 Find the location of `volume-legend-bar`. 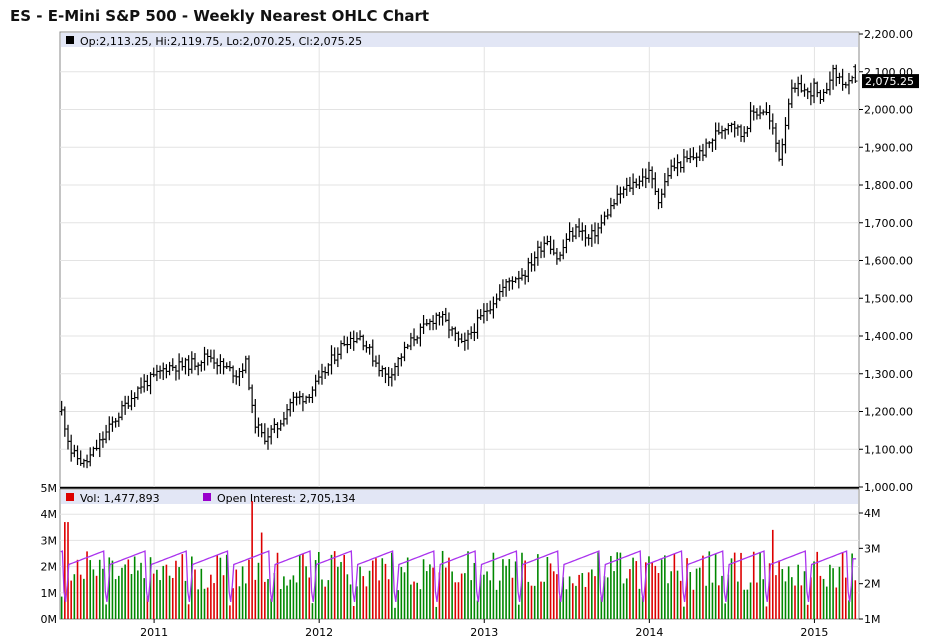

volume-legend-bar is located at coordinates (459, 497).